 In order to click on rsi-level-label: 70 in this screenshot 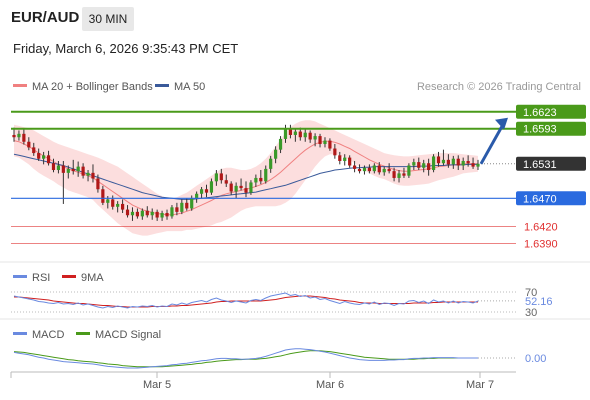, I will do `click(531, 293)`.